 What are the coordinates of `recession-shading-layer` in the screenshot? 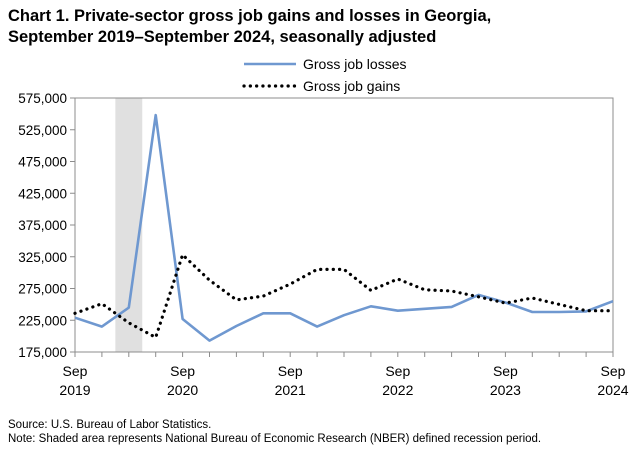 It's located at (129, 225).